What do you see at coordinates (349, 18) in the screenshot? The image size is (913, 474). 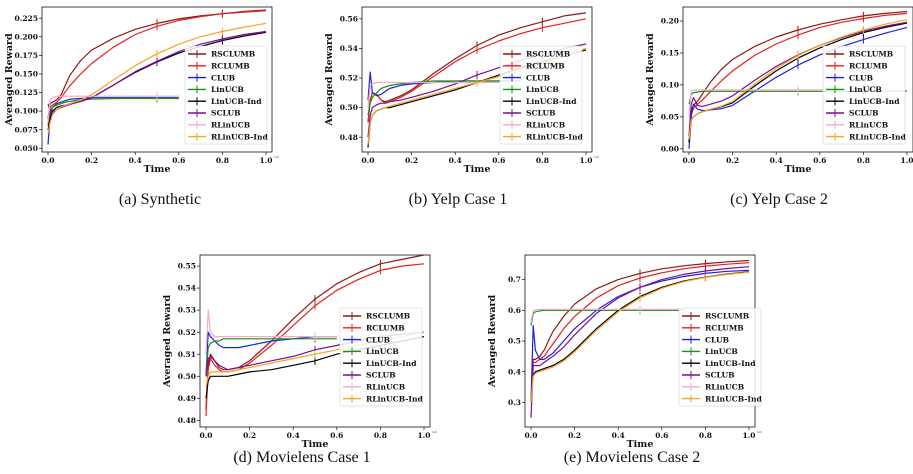 I see `y-tick-label: 0.56` at bounding box center [349, 18].